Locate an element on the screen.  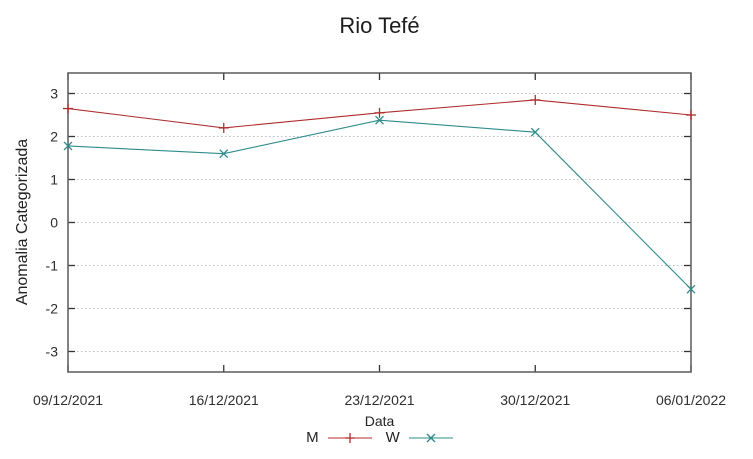
legend-item-W: W is located at coordinates (419, 437).